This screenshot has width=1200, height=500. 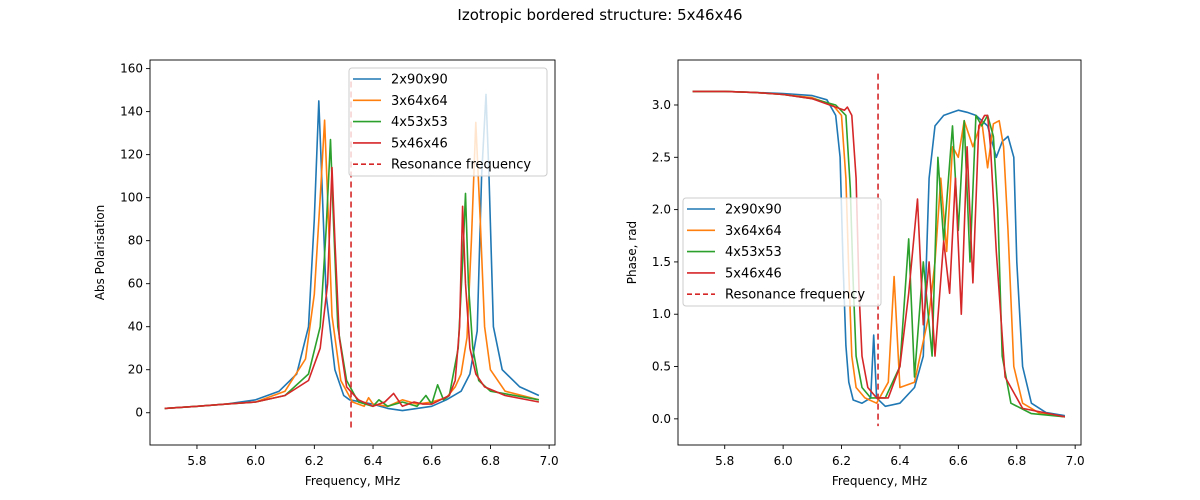 I want to click on y-tick-label: 2.0, so click(x=661, y=210).